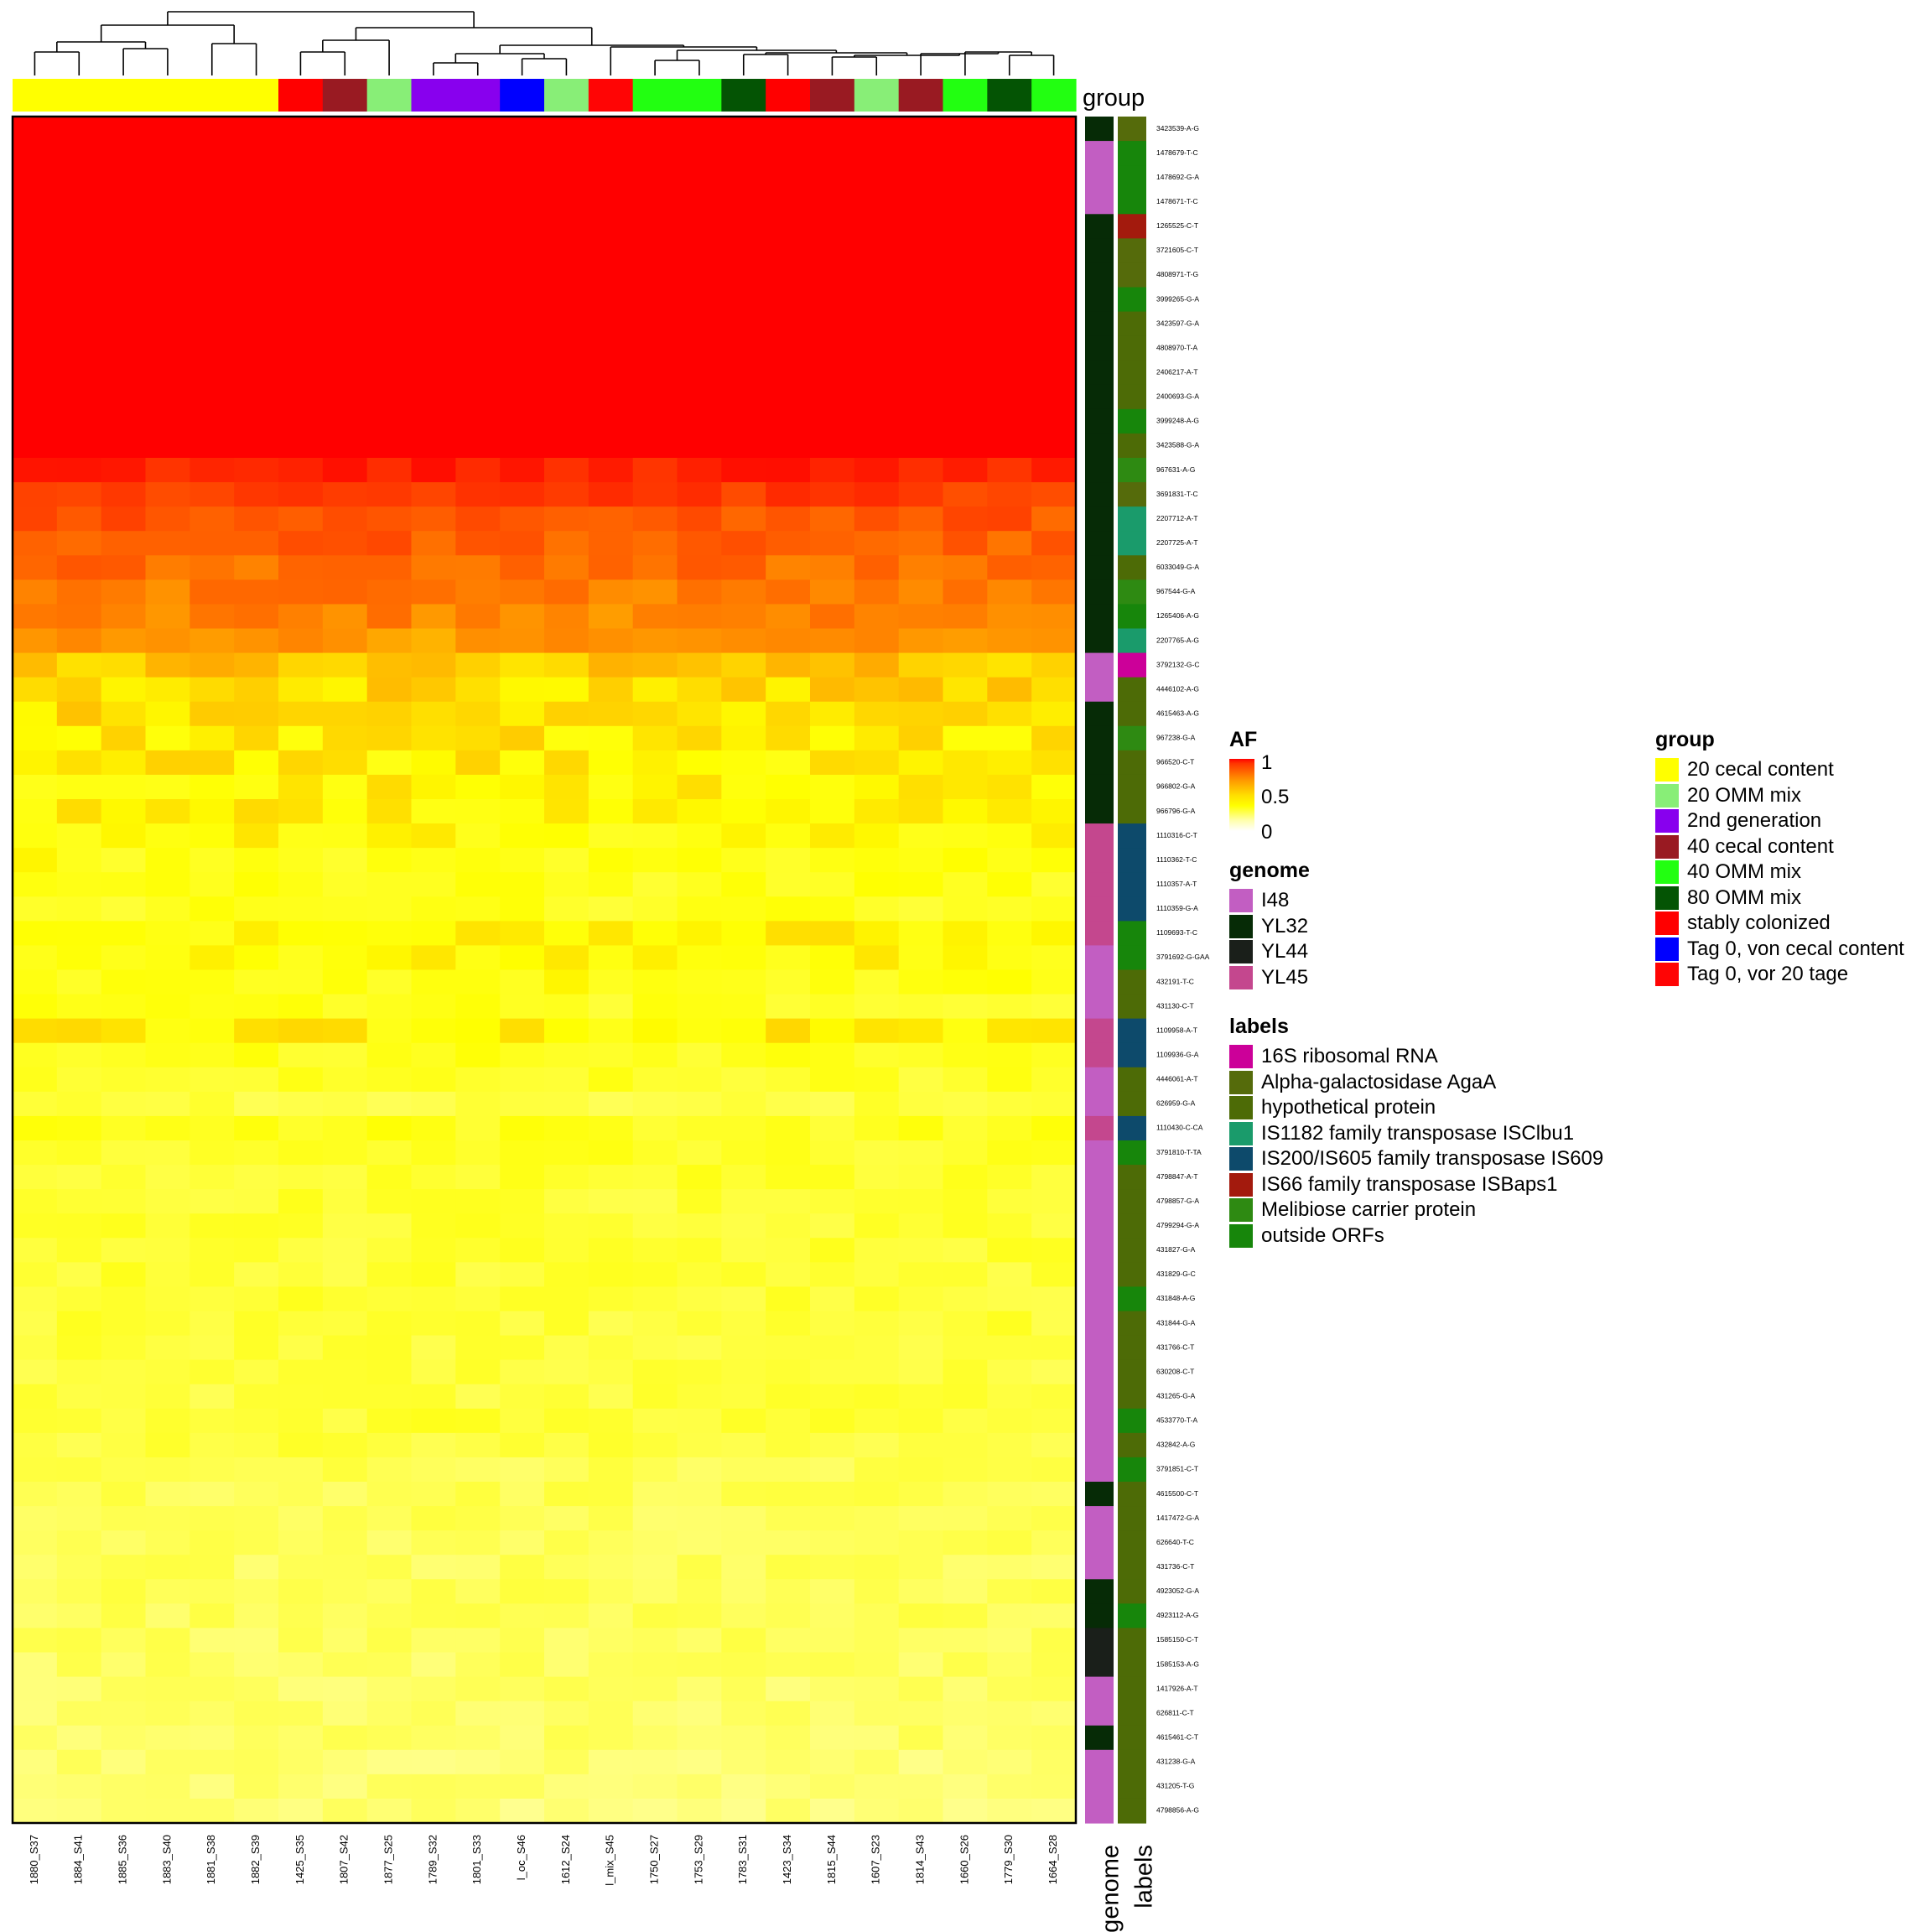 This screenshot has width=1932, height=1932. I want to click on labels-cell, so click(1132, 1226).